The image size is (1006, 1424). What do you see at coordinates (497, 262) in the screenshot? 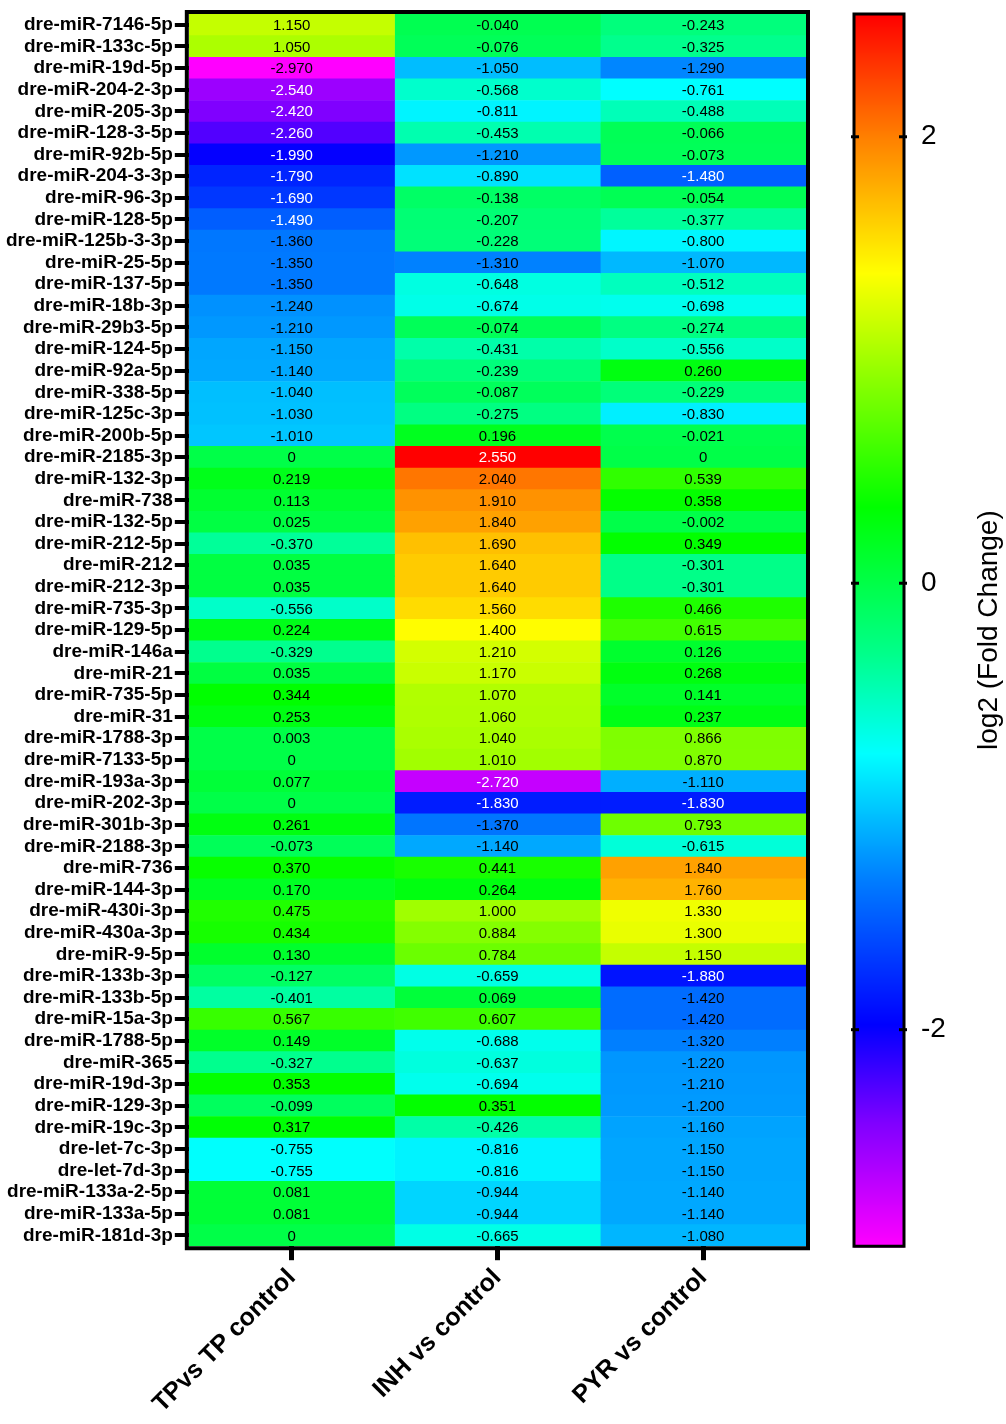
I see `data-label: -1.310` at bounding box center [497, 262].